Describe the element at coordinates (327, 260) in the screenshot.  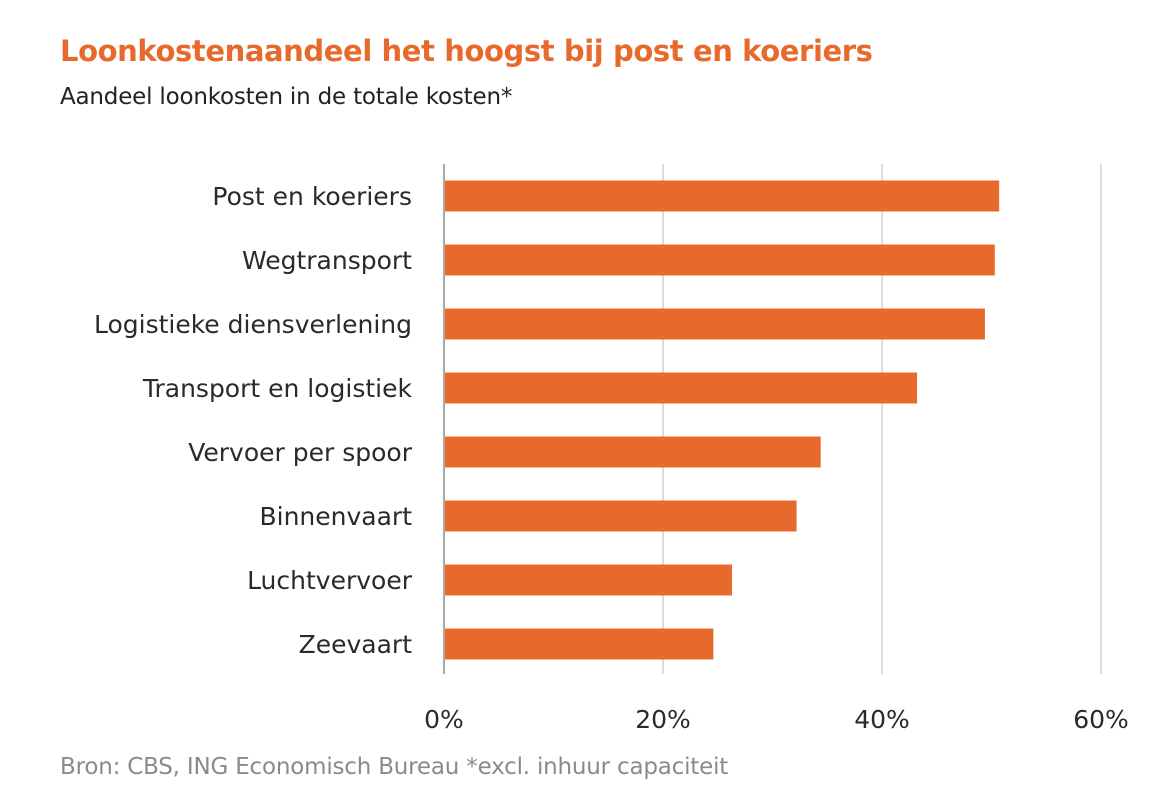
I see `category-label: Wegtransport` at that location.